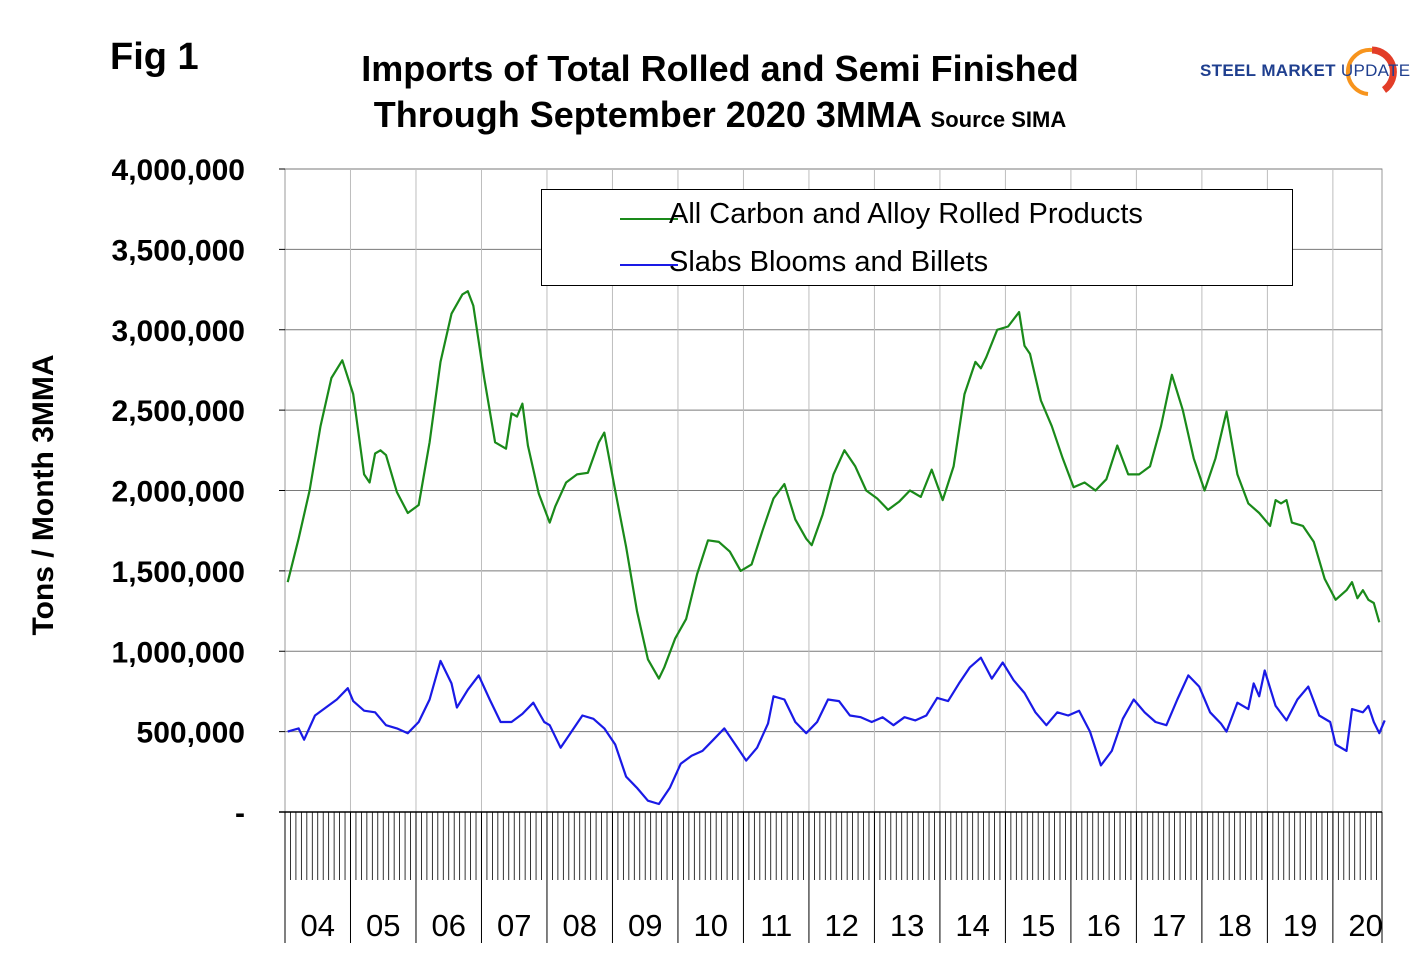 This screenshot has width=1420, height=973. Describe the element at coordinates (1169, 925) in the screenshot. I see `x-tick-label: 17` at that location.